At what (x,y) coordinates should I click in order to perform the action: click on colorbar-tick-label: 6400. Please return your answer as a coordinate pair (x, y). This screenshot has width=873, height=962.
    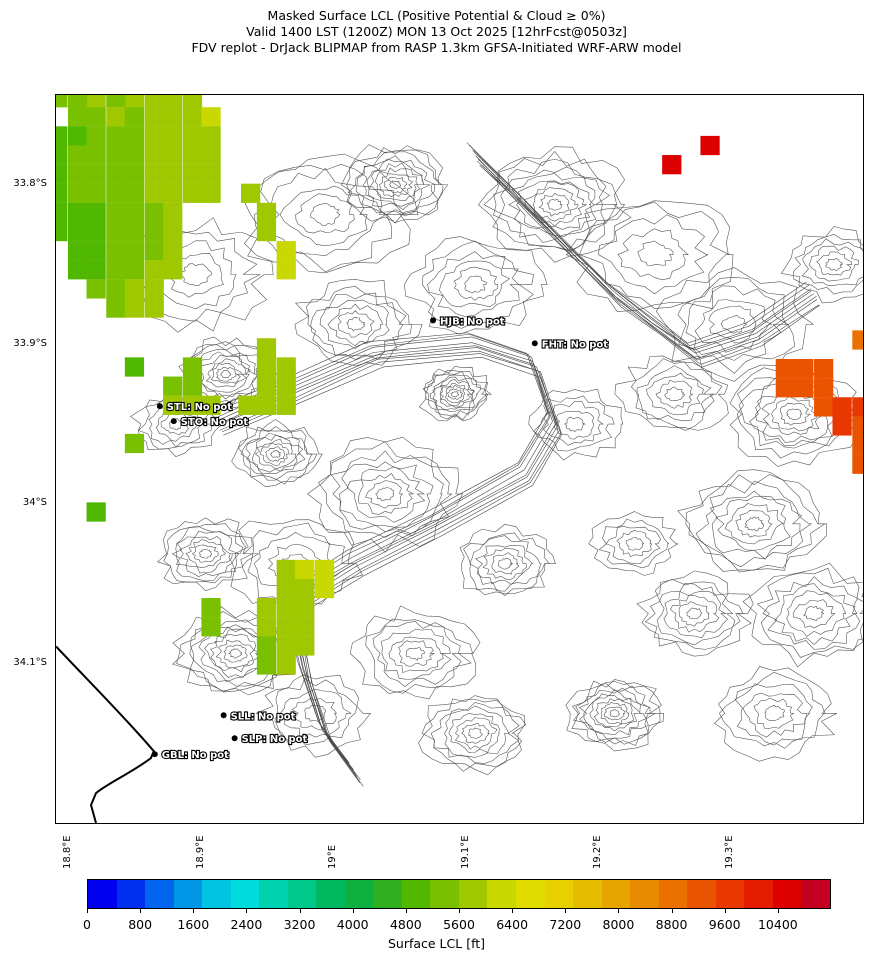
    Looking at the image, I should click on (512, 924).